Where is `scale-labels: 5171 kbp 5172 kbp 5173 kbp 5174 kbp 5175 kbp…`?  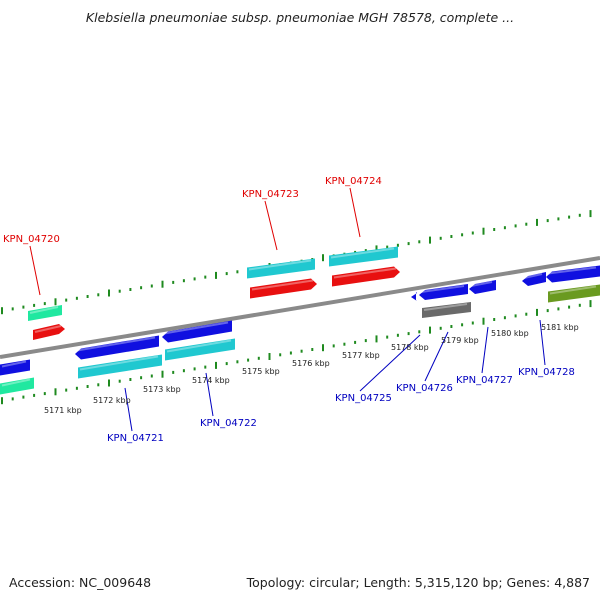 scale-labels: 5171 kbp 5172 kbp 5173 kbp 5174 kbp 5175 kbp… is located at coordinates (311, 369).